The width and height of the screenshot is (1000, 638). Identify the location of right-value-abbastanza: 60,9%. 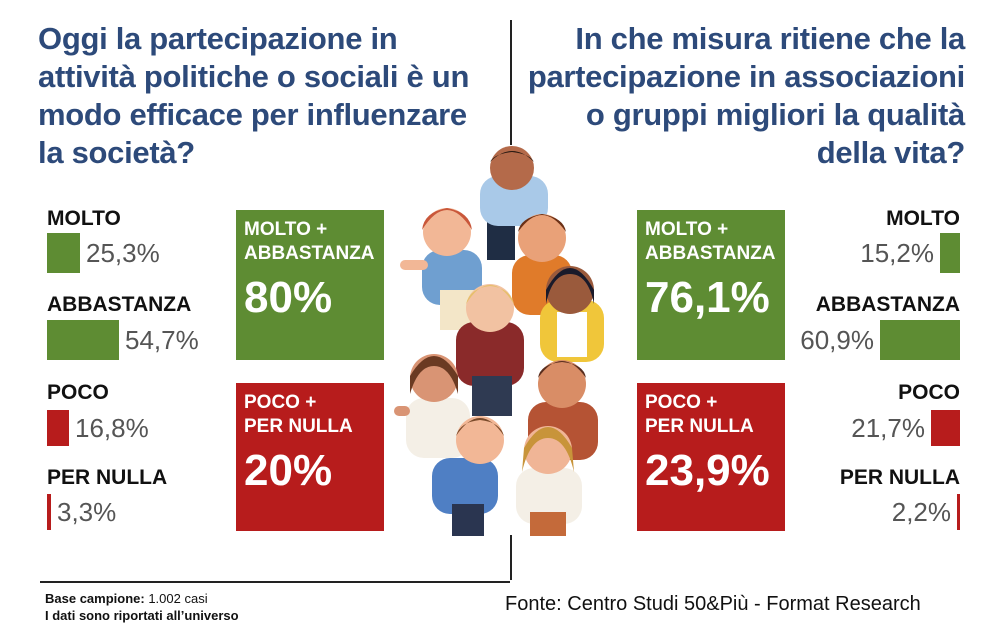
(837, 340).